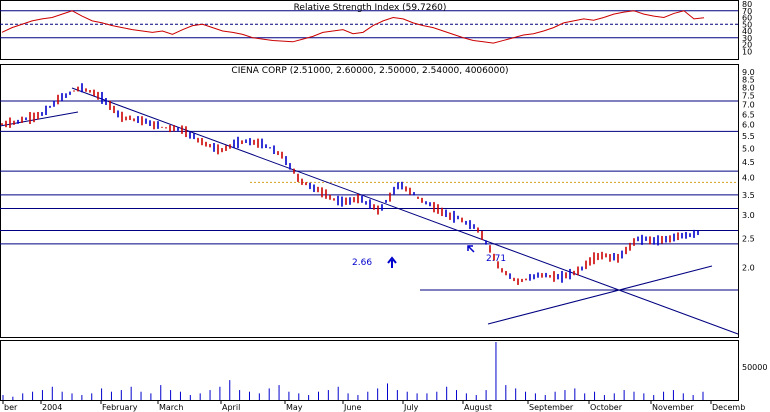  Describe the element at coordinates (673, 407) in the screenshot. I see `x-label-11: November` at that location.